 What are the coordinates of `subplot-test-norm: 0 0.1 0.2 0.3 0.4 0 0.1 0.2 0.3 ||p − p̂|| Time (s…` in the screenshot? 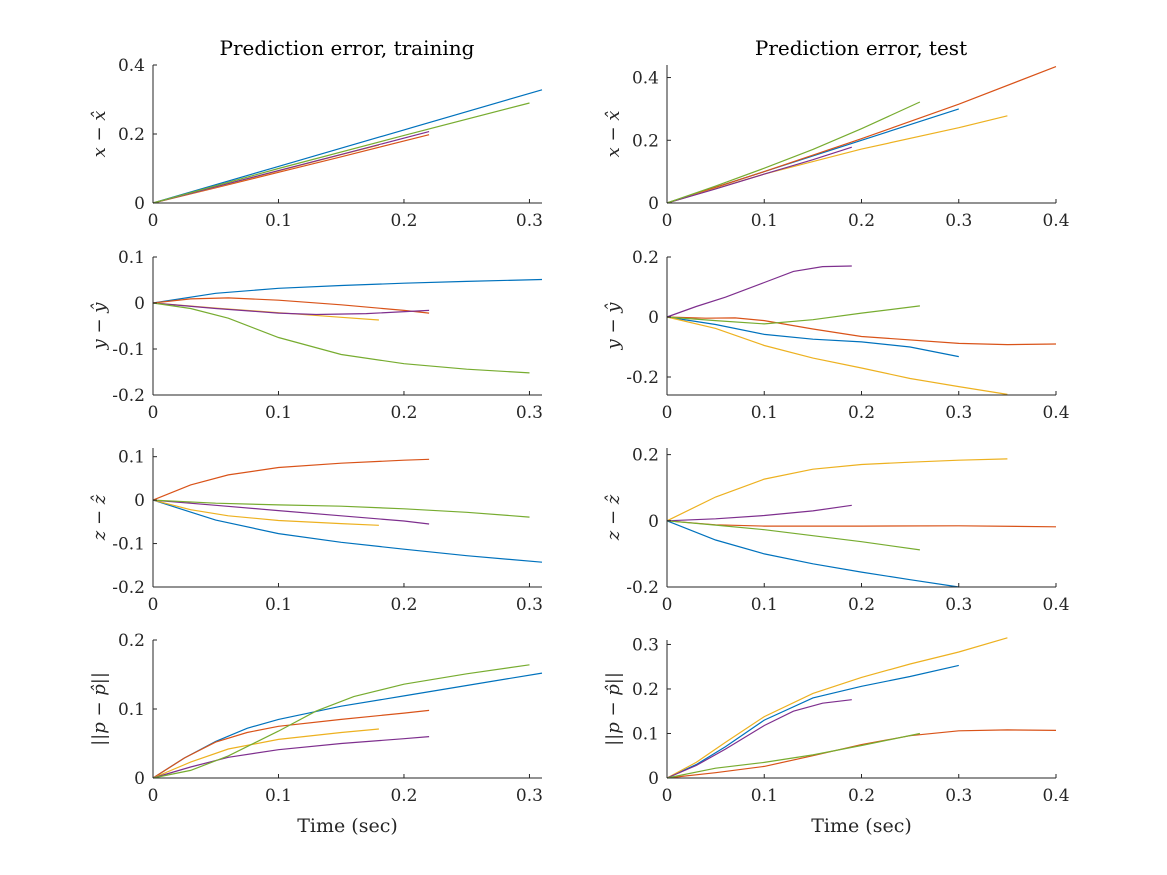 It's located at (836, 736).